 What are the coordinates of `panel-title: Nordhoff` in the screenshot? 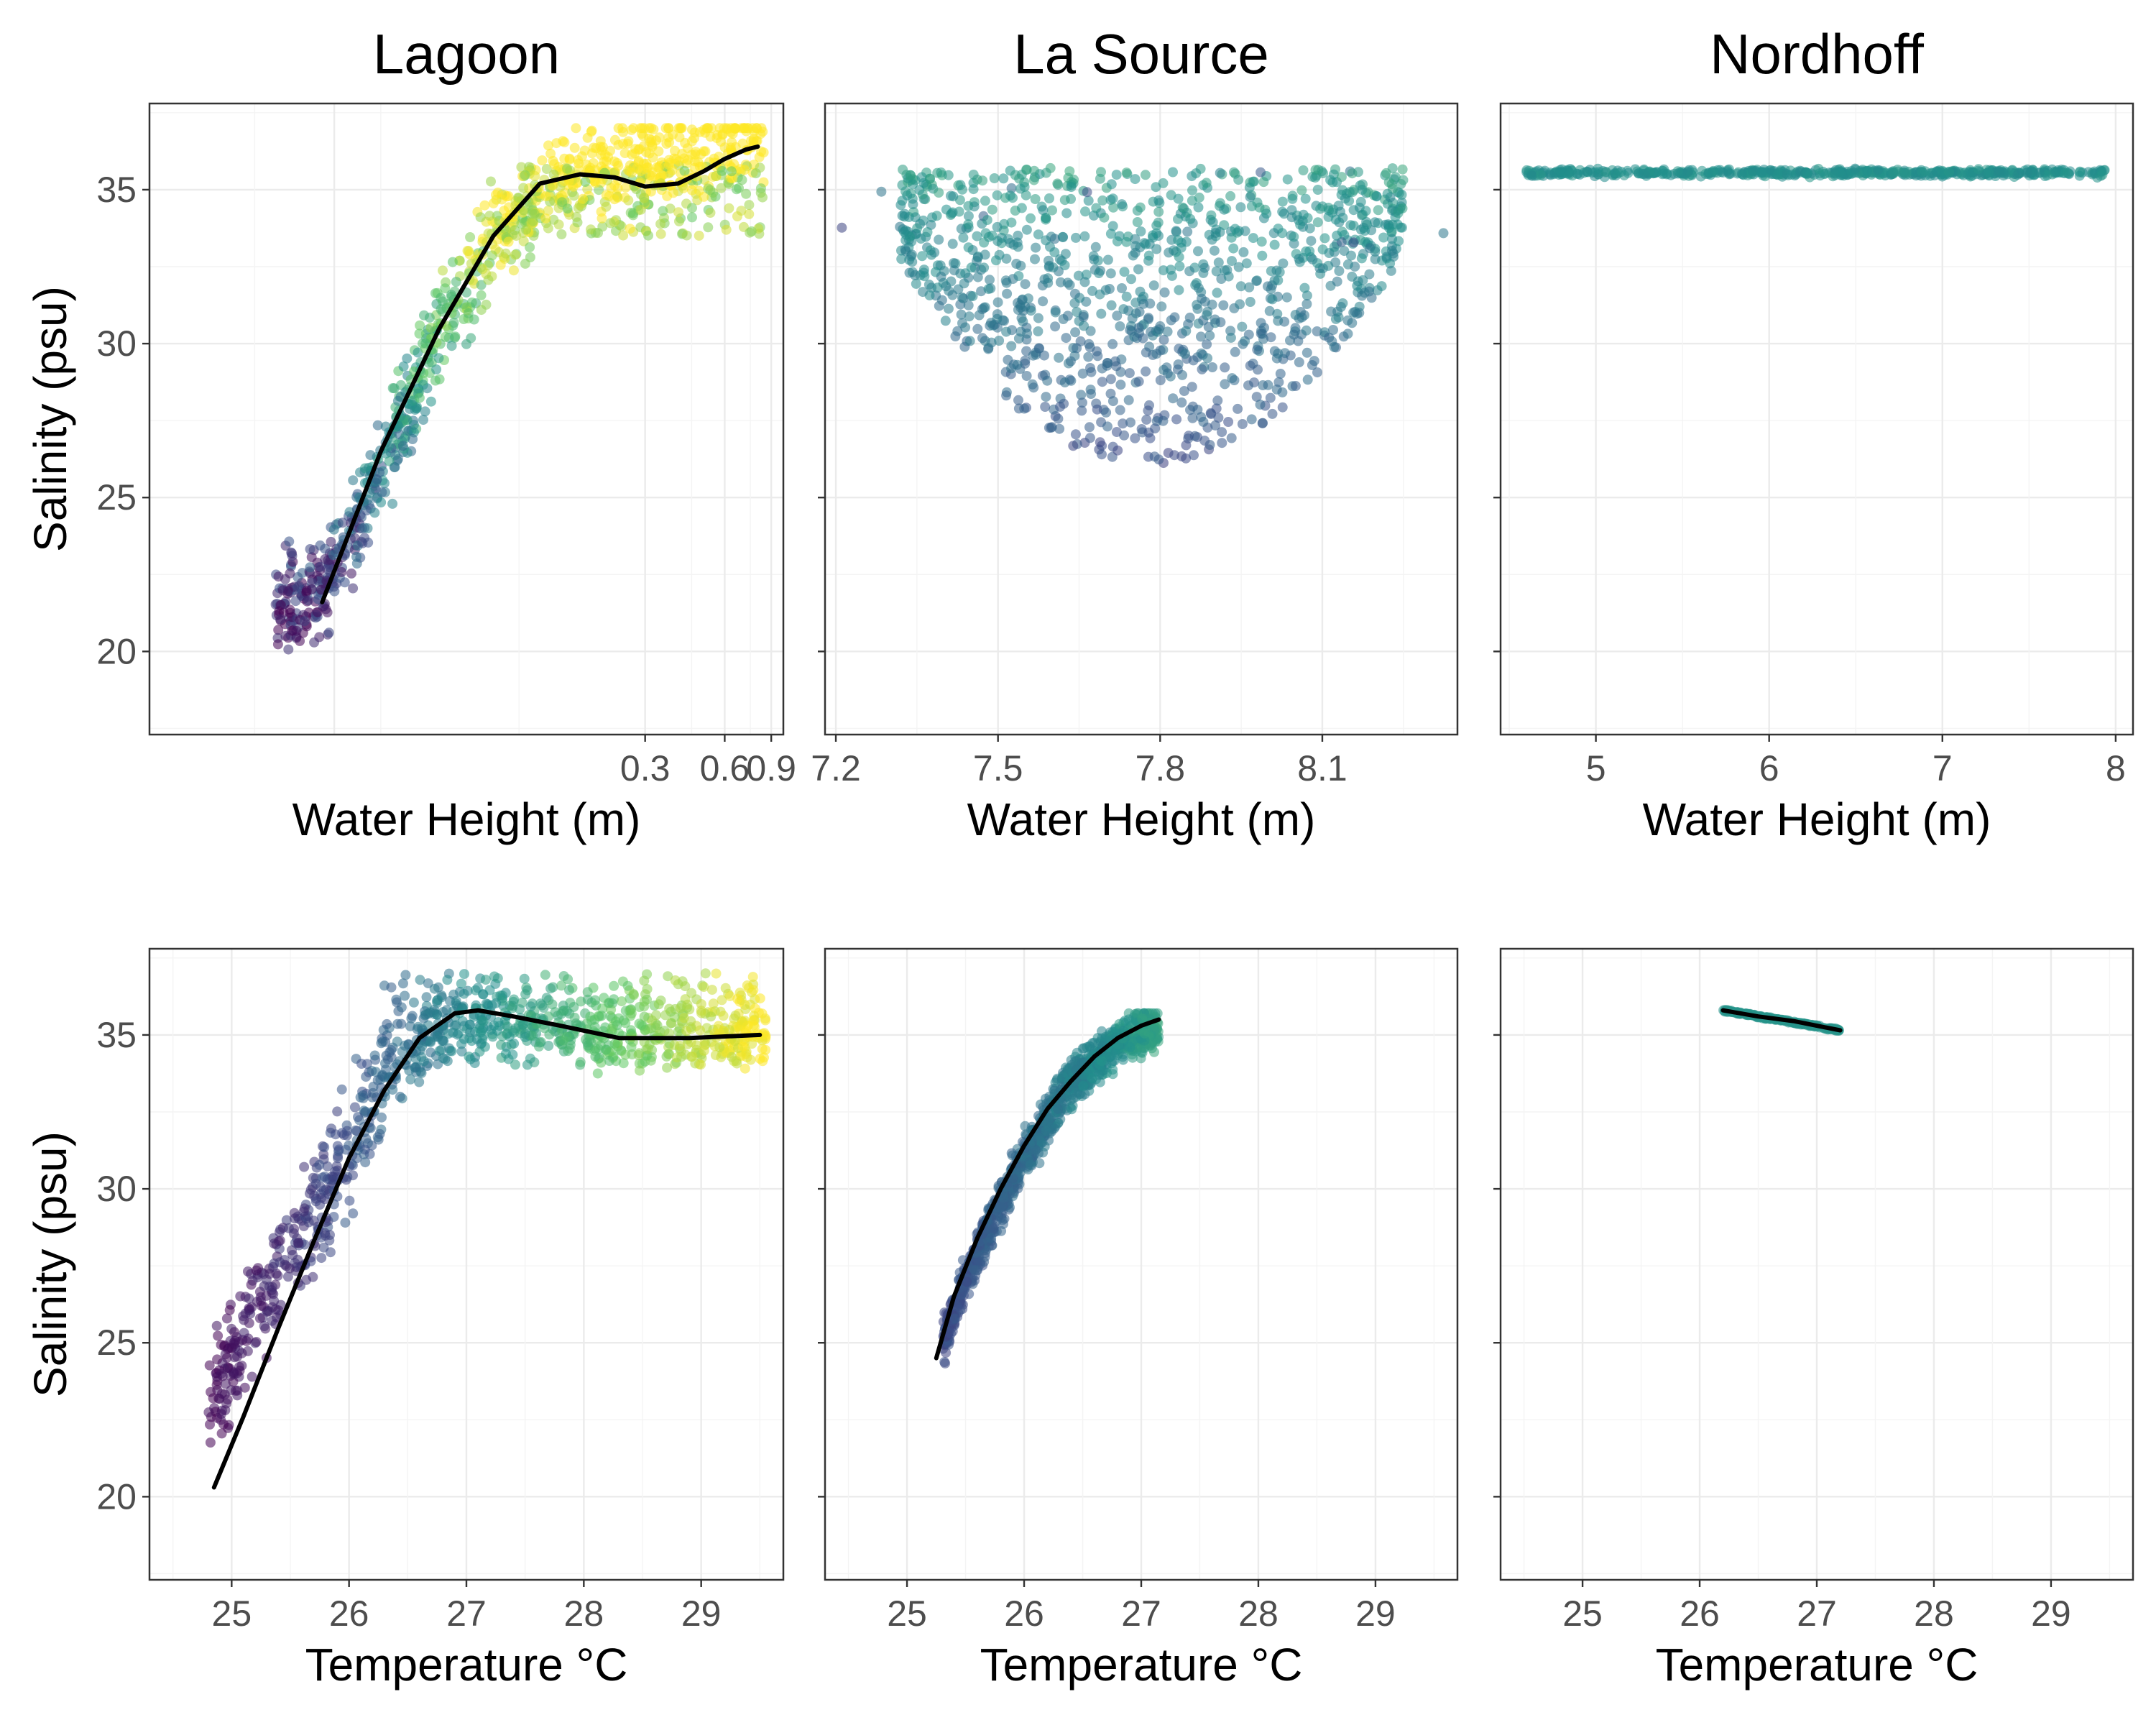 It's located at (1817, 54).